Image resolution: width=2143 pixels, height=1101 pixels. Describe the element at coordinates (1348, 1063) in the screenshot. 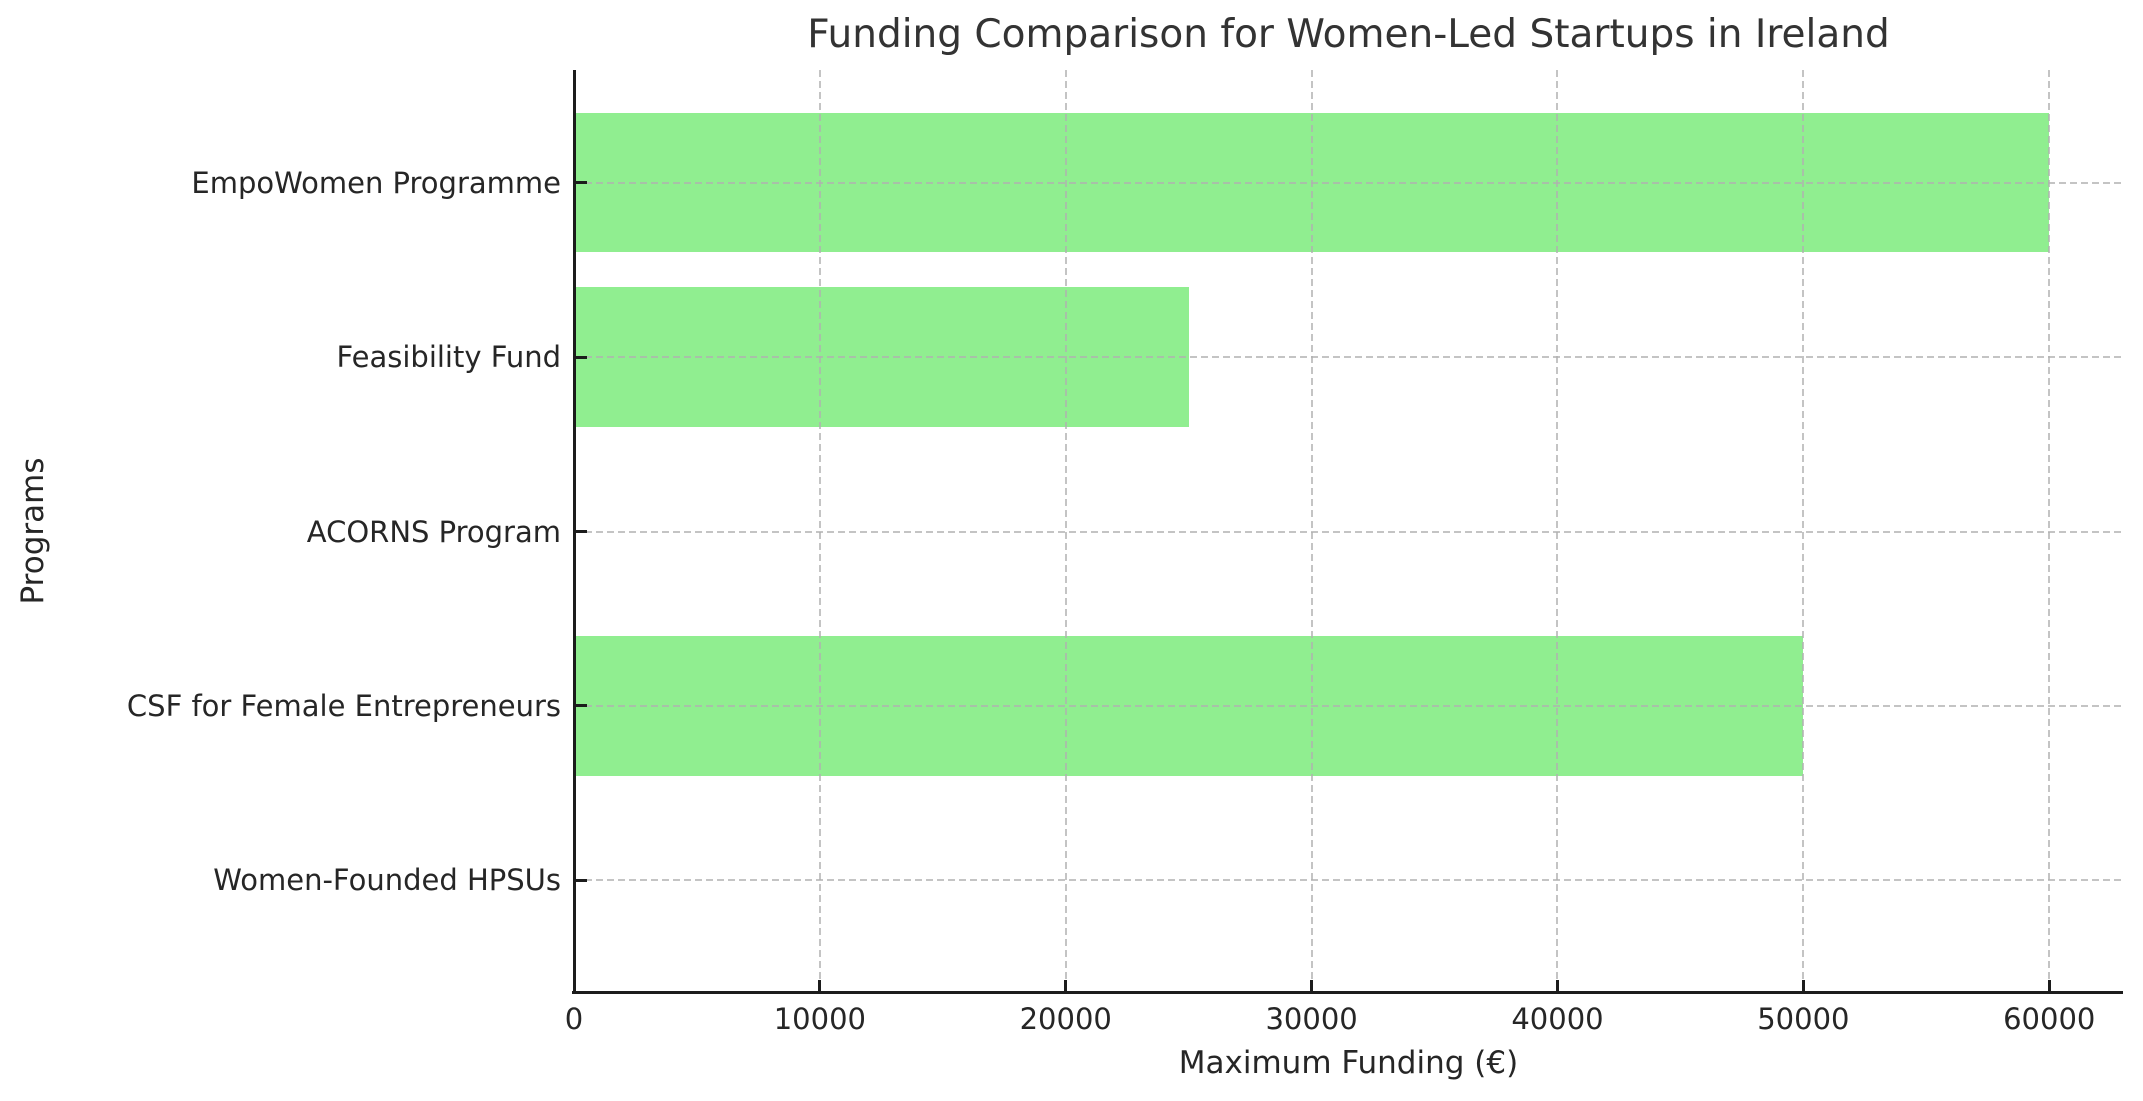

I see `x-axis-label: Maximum Funding (€)` at that location.